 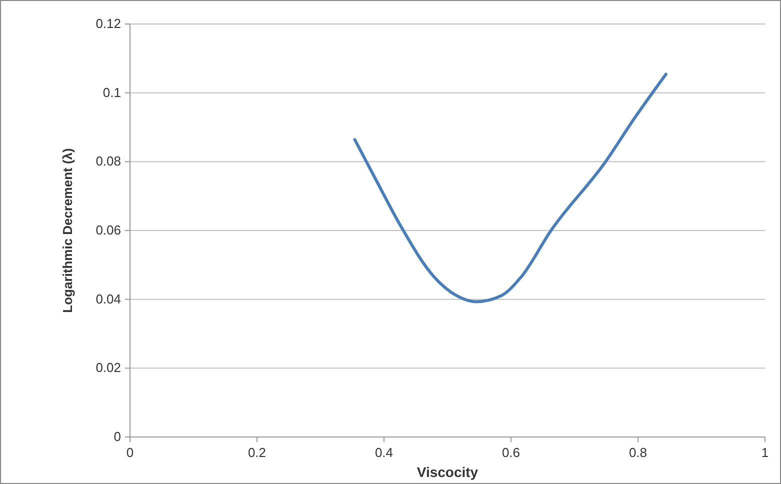 What do you see at coordinates (511, 452) in the screenshot?
I see `x-tick-label: 0.6` at bounding box center [511, 452].